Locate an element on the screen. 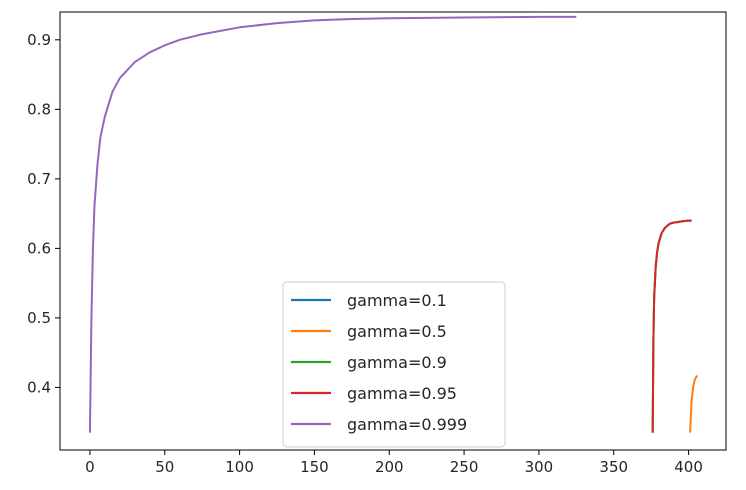 This screenshot has height=490, width=746. legend-label: gamma=0.1 is located at coordinates (397, 300).